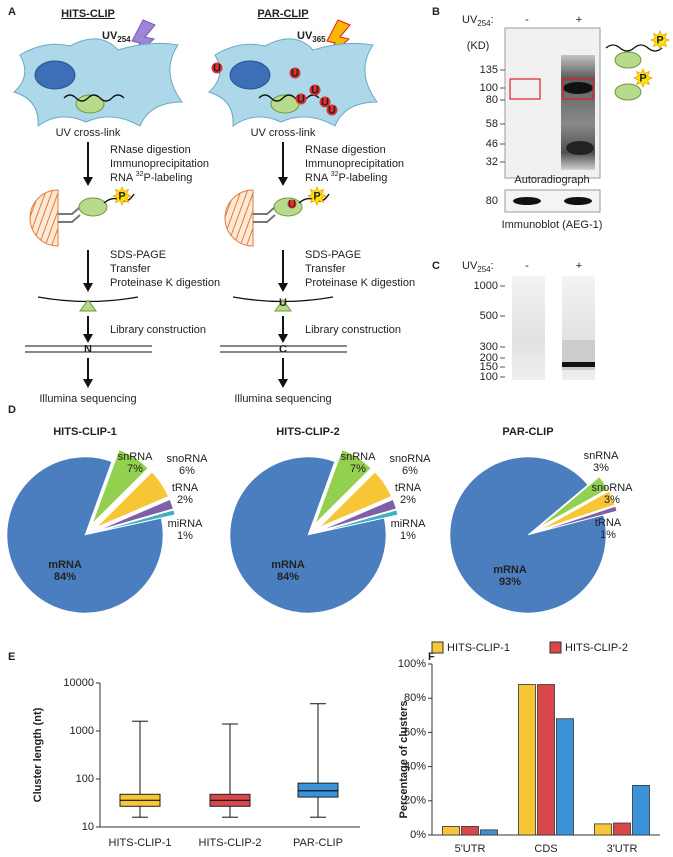  Describe the element at coordinates (596, 648) in the screenshot. I see `legend-label: HITS-CLIP-2` at that location.